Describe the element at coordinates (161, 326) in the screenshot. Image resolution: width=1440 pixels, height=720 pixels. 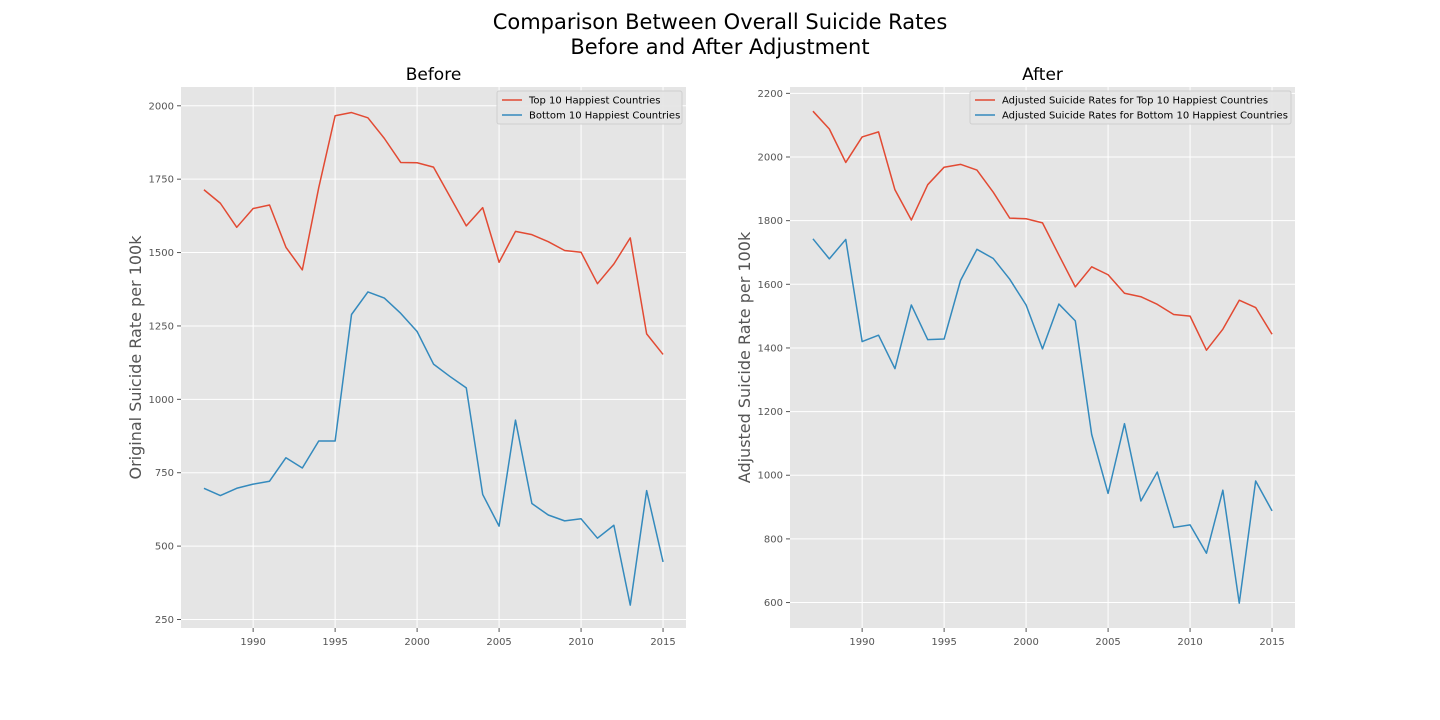
I see `y-tick-label: 1250` at that location.